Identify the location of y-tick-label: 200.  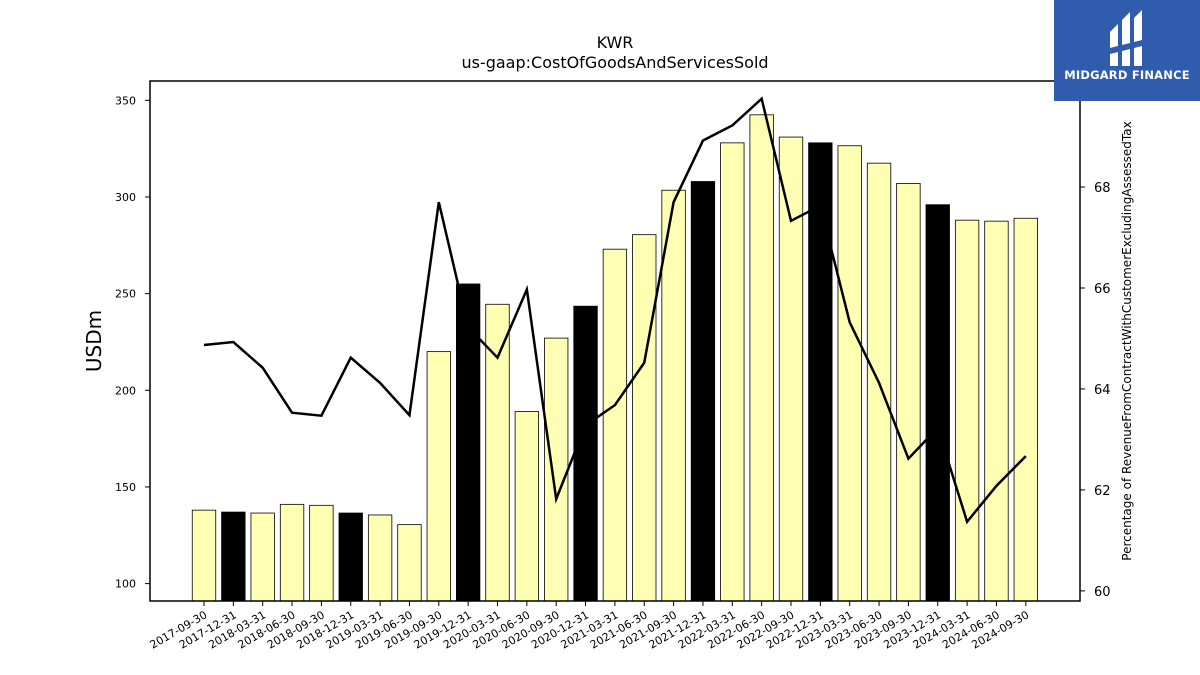
(125, 390).